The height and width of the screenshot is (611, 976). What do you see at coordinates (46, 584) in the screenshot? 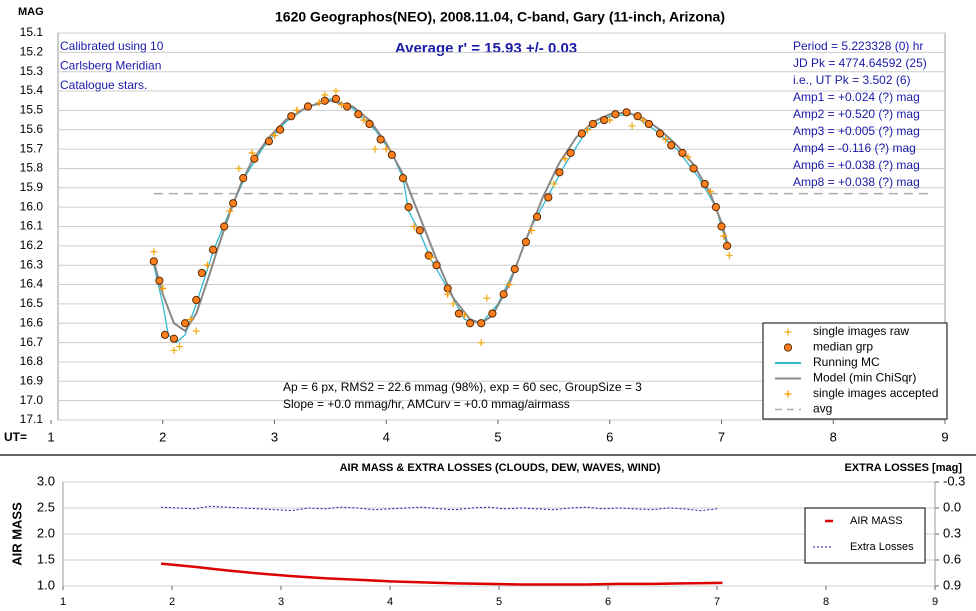
I see `y-tick-label: 1.0` at bounding box center [46, 584].